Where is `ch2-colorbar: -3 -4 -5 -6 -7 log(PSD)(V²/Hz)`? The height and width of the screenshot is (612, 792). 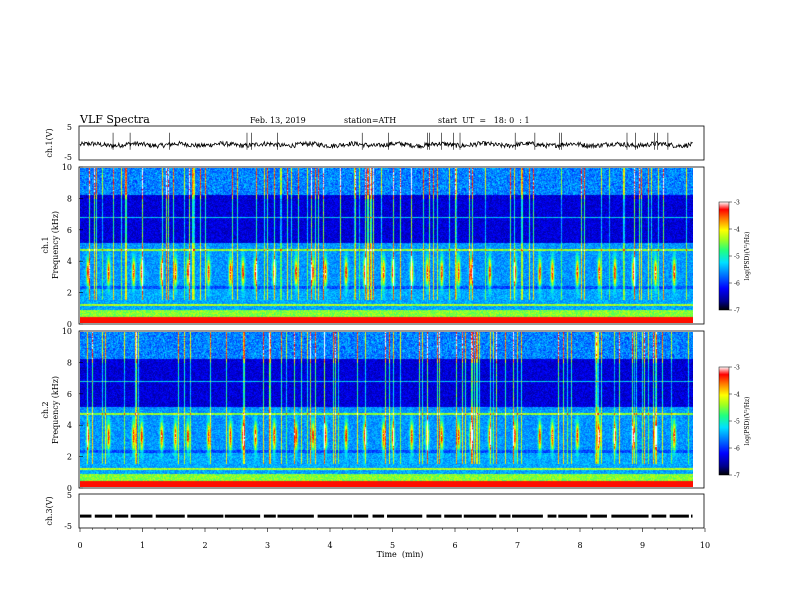 ch2-colorbar: -3 -4 -5 -6 -7 log(PSD)(V²/Hz) is located at coordinates (734, 422).